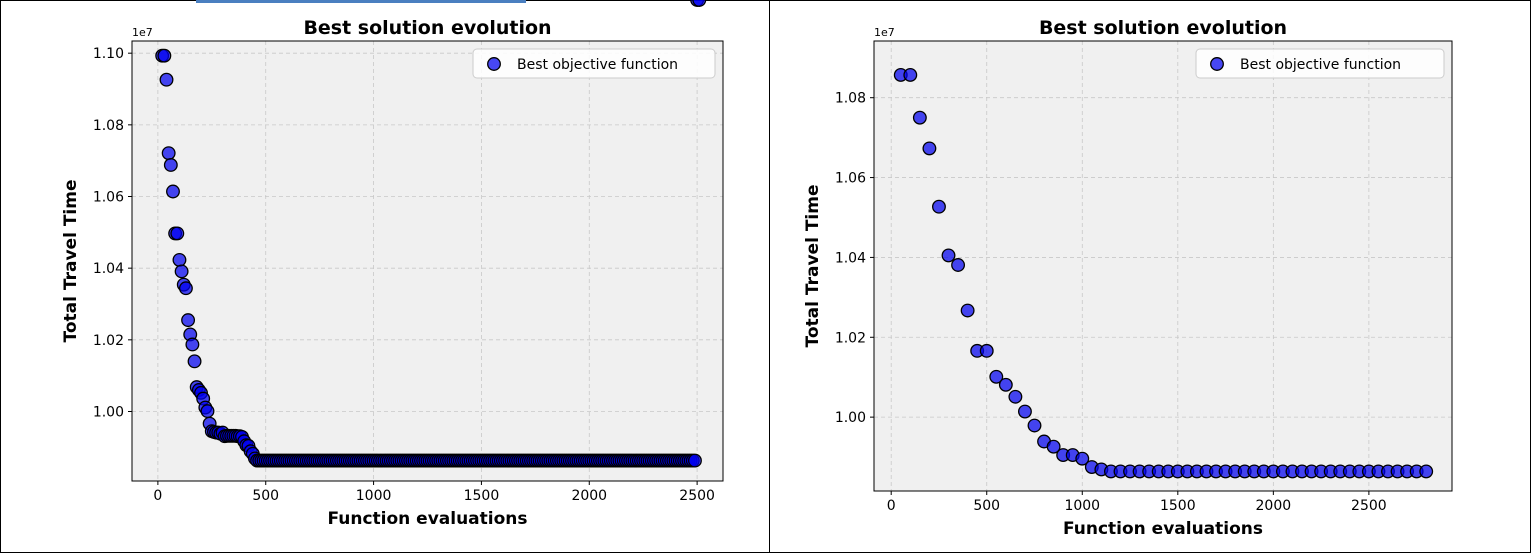 Image resolution: width=1533 pixels, height=560 pixels. Describe the element at coordinates (769, 276) in the screenshot. I see `panel-divider` at that location.